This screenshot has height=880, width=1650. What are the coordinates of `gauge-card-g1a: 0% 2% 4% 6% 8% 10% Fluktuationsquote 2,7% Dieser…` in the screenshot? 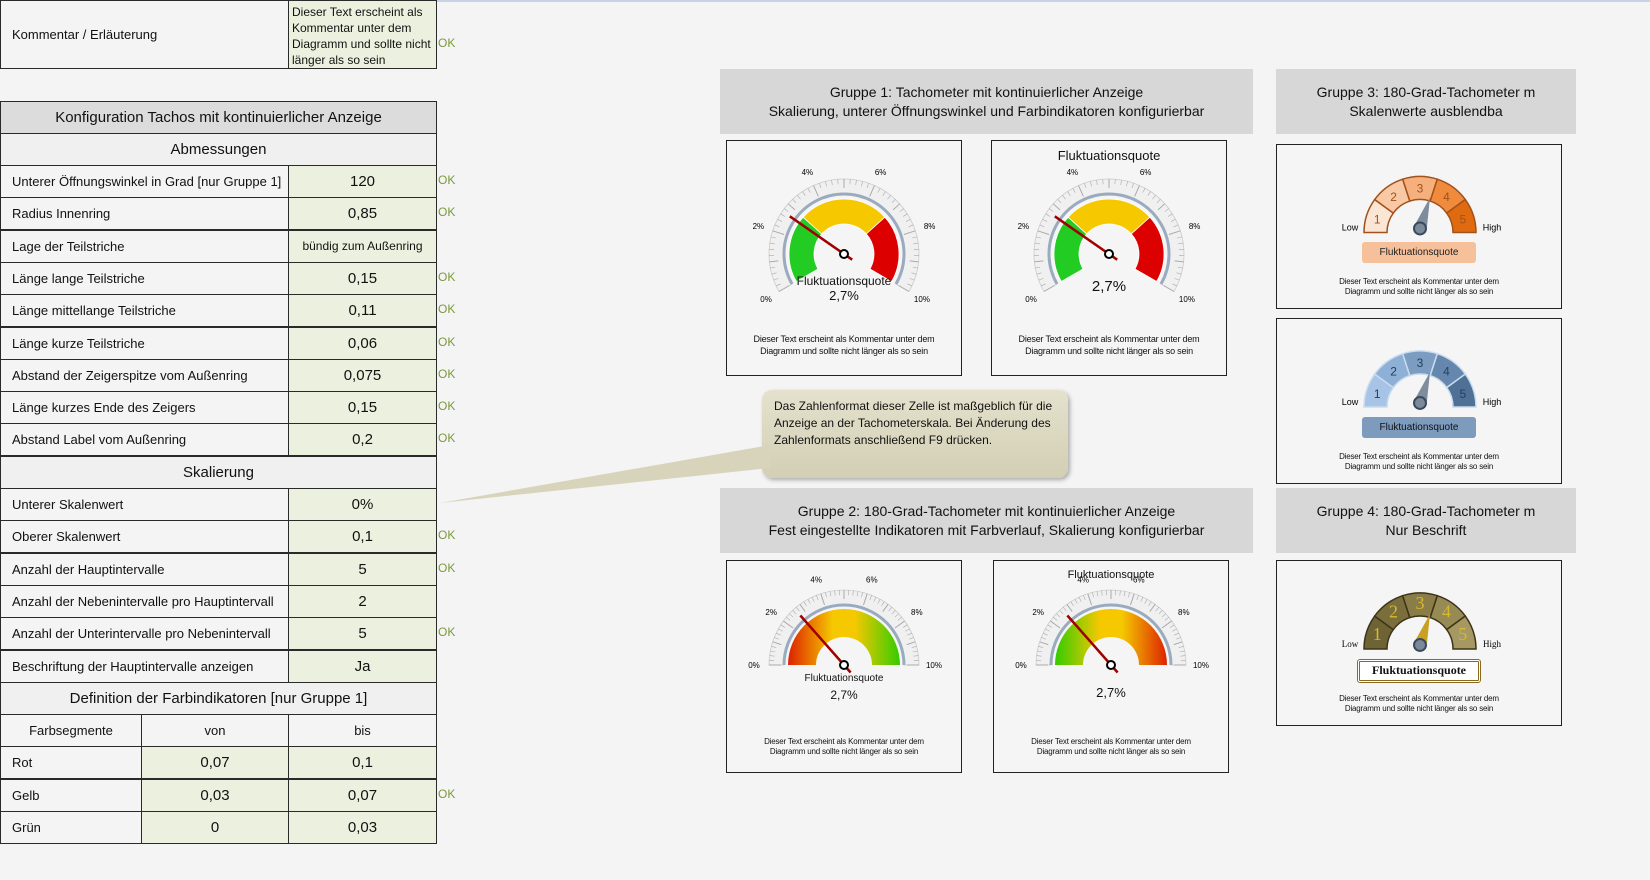 It's located at (844, 258).